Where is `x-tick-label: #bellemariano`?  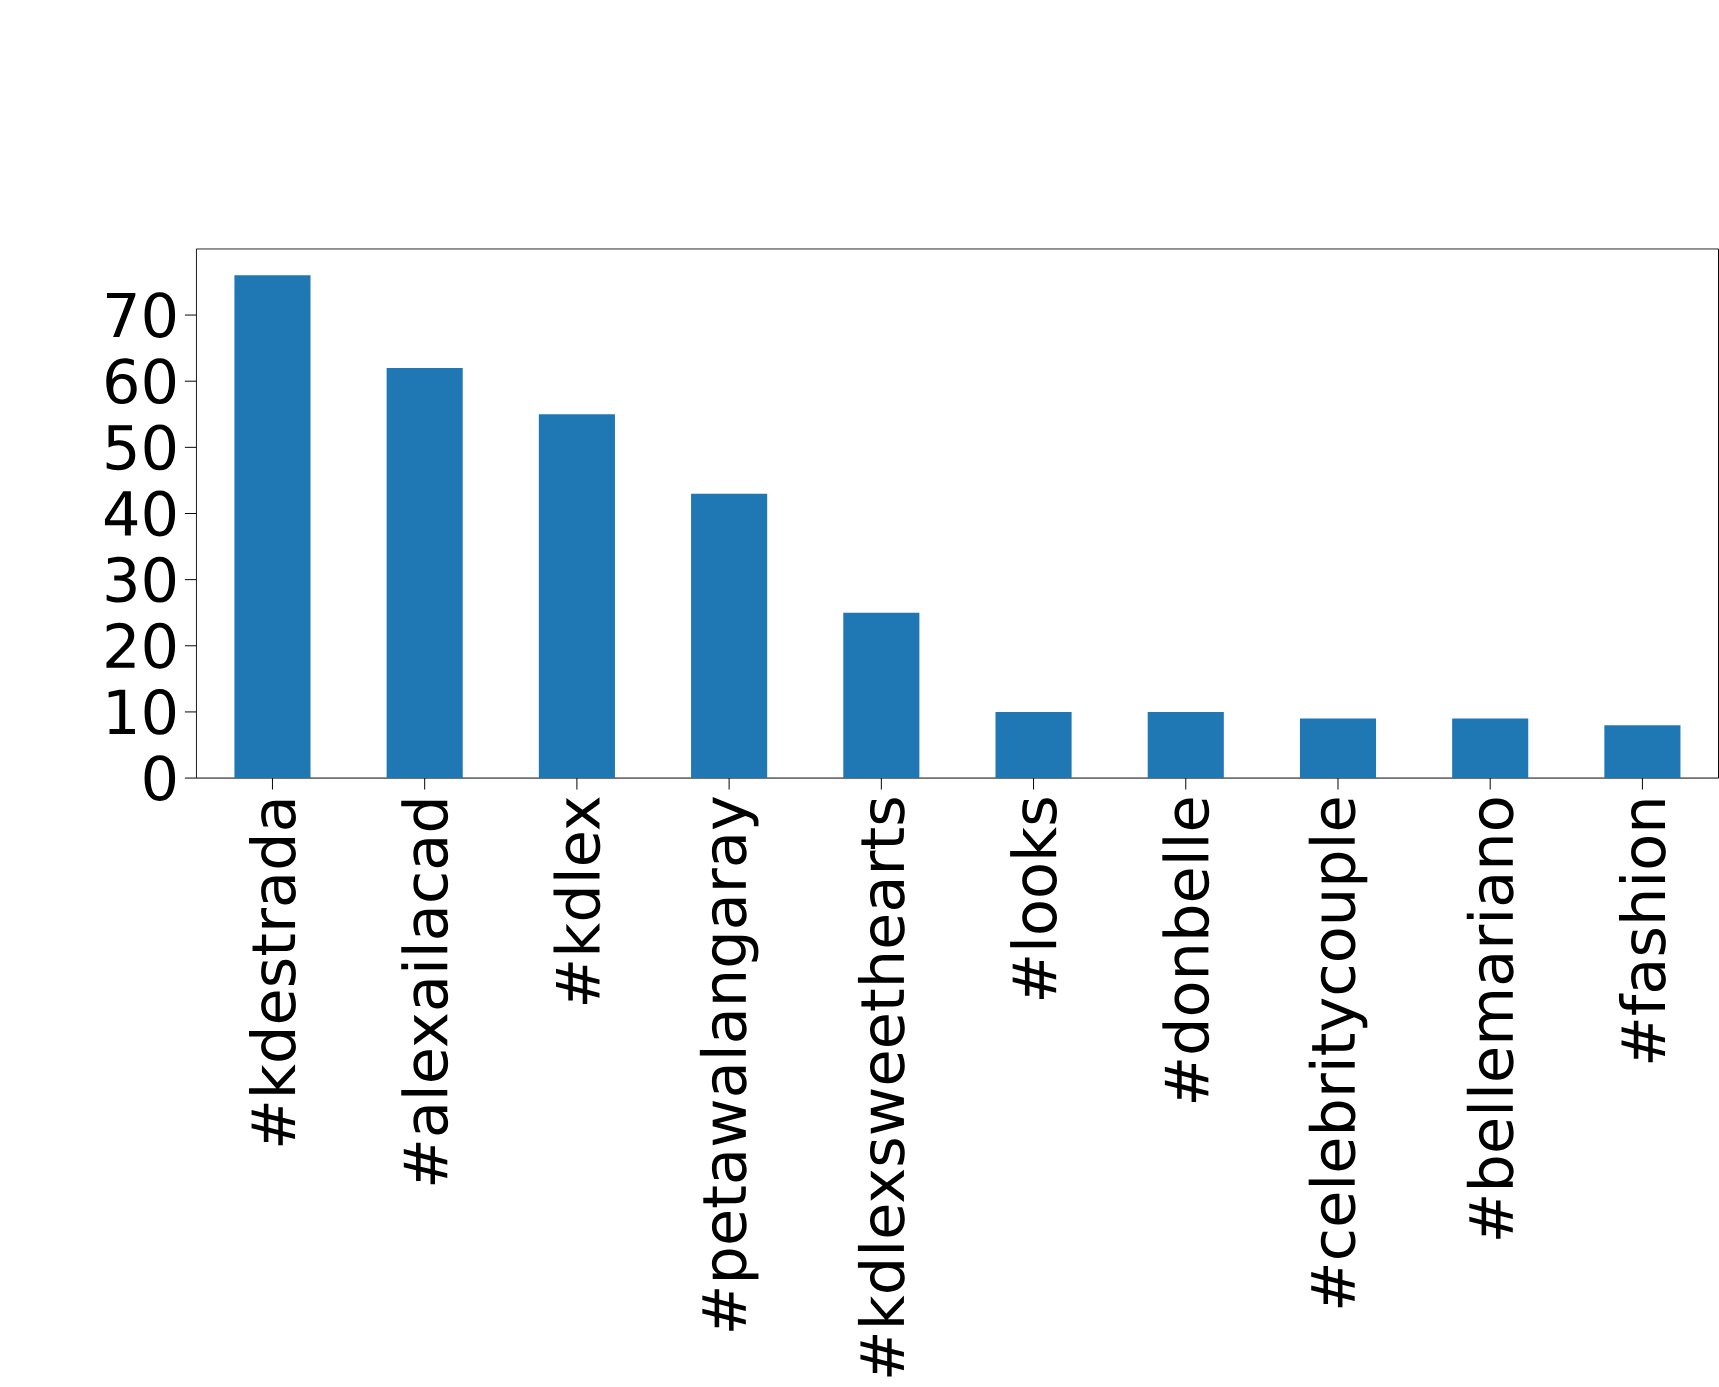 x-tick-label: #bellemariano is located at coordinates (1490, 1018).